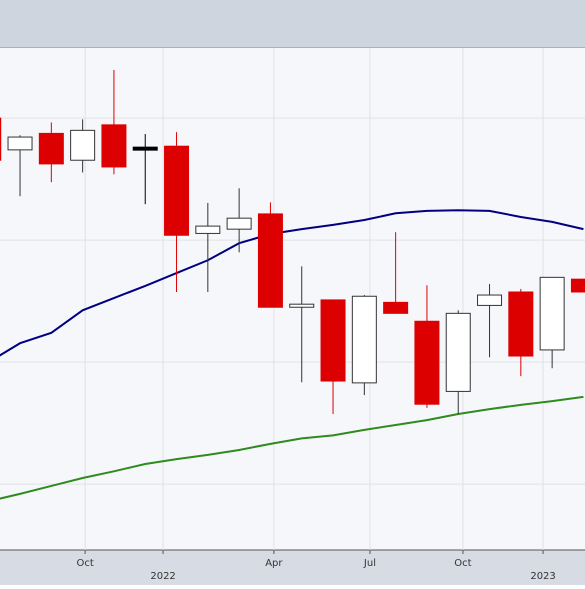 The height and width of the screenshot is (589, 585). I want to click on x-tick-label: 2023, so click(542, 576).